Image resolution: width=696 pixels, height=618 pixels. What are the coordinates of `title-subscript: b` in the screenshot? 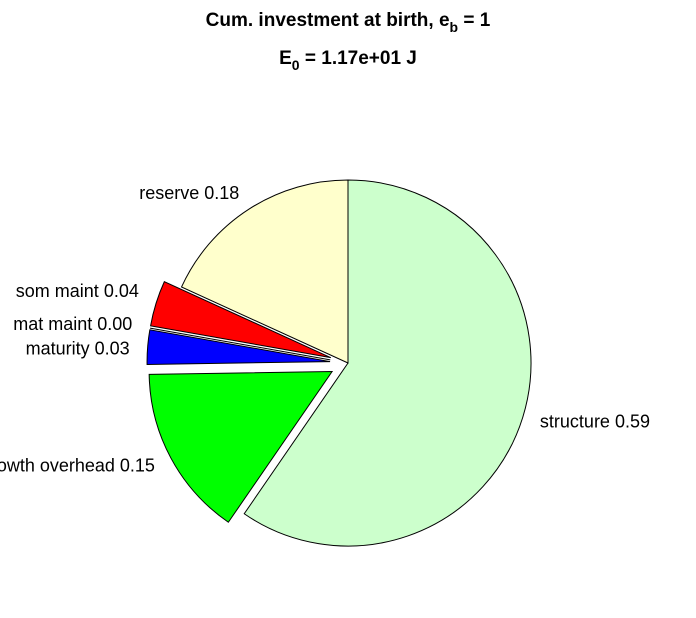 It's located at (454, 27).